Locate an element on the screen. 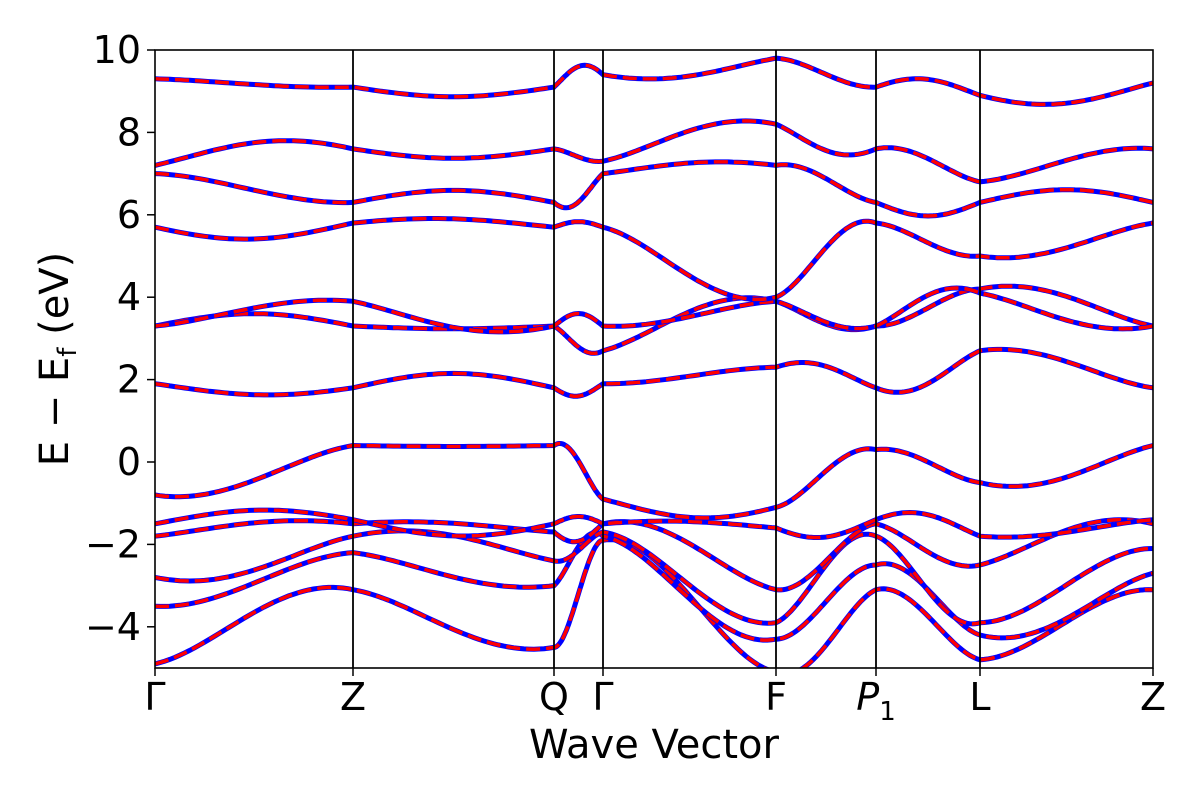 This screenshot has height=800, width=1200. y-tick-label: 8 is located at coordinates (129, 132).